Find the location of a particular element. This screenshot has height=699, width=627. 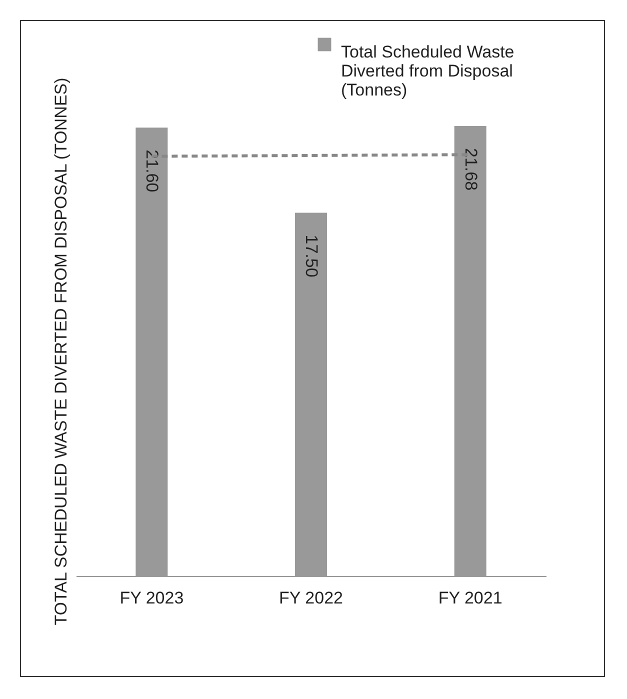

y-axis-title: TOTAL SCHEDULED WASTE DIVERTED FROM DISPOSAL (TONNES) is located at coordinates (61, 352).